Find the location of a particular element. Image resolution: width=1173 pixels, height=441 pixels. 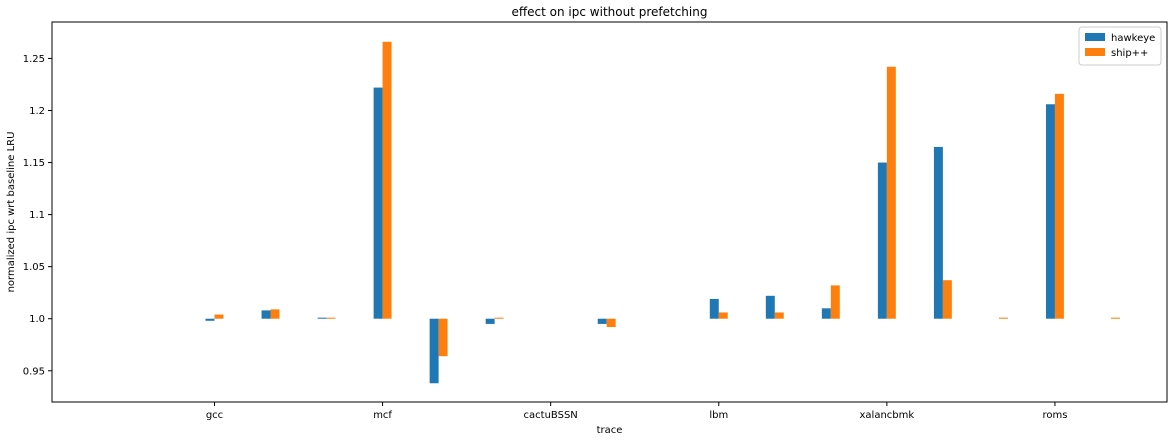

y-tick-label: 1.0 is located at coordinates (37, 319).